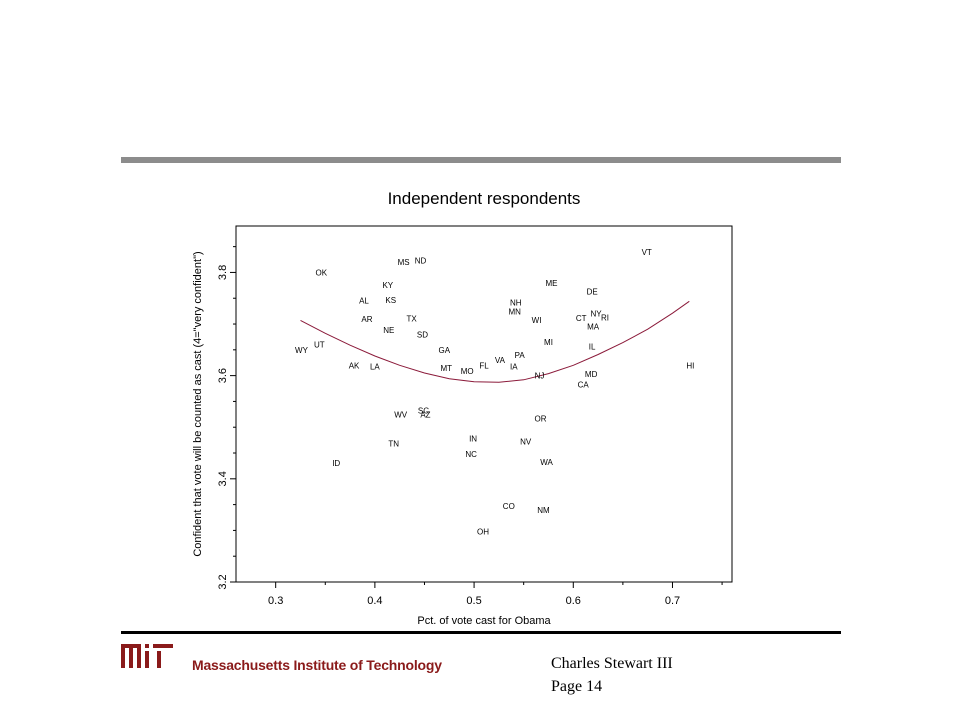 This screenshot has height=720, width=960. What do you see at coordinates (581, 318) in the screenshot?
I see `state-point-ct: CT` at bounding box center [581, 318].